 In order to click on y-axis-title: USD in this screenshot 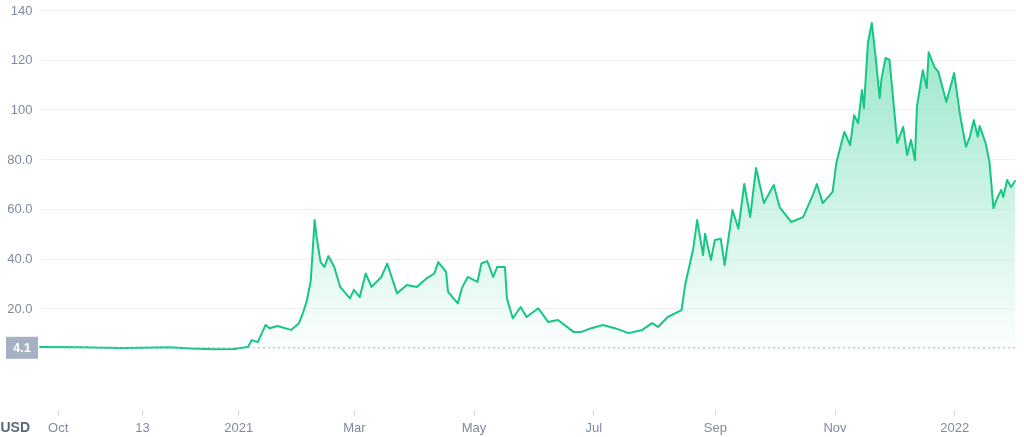, I will do `click(15, 426)`.